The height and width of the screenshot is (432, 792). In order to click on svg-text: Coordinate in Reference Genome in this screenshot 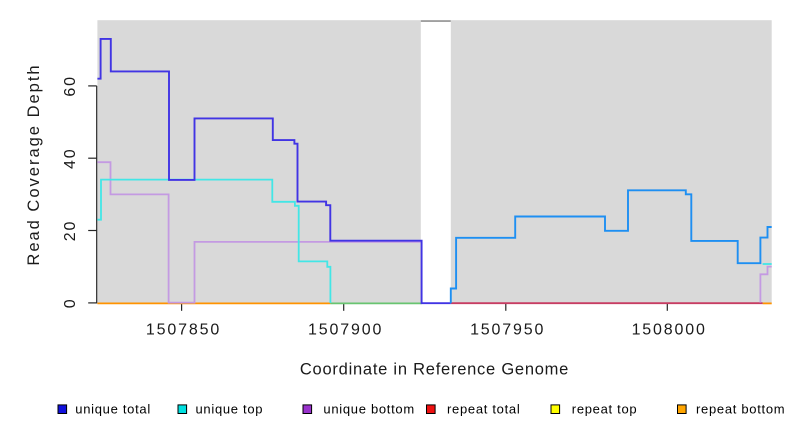, I will do `click(434, 370)`.